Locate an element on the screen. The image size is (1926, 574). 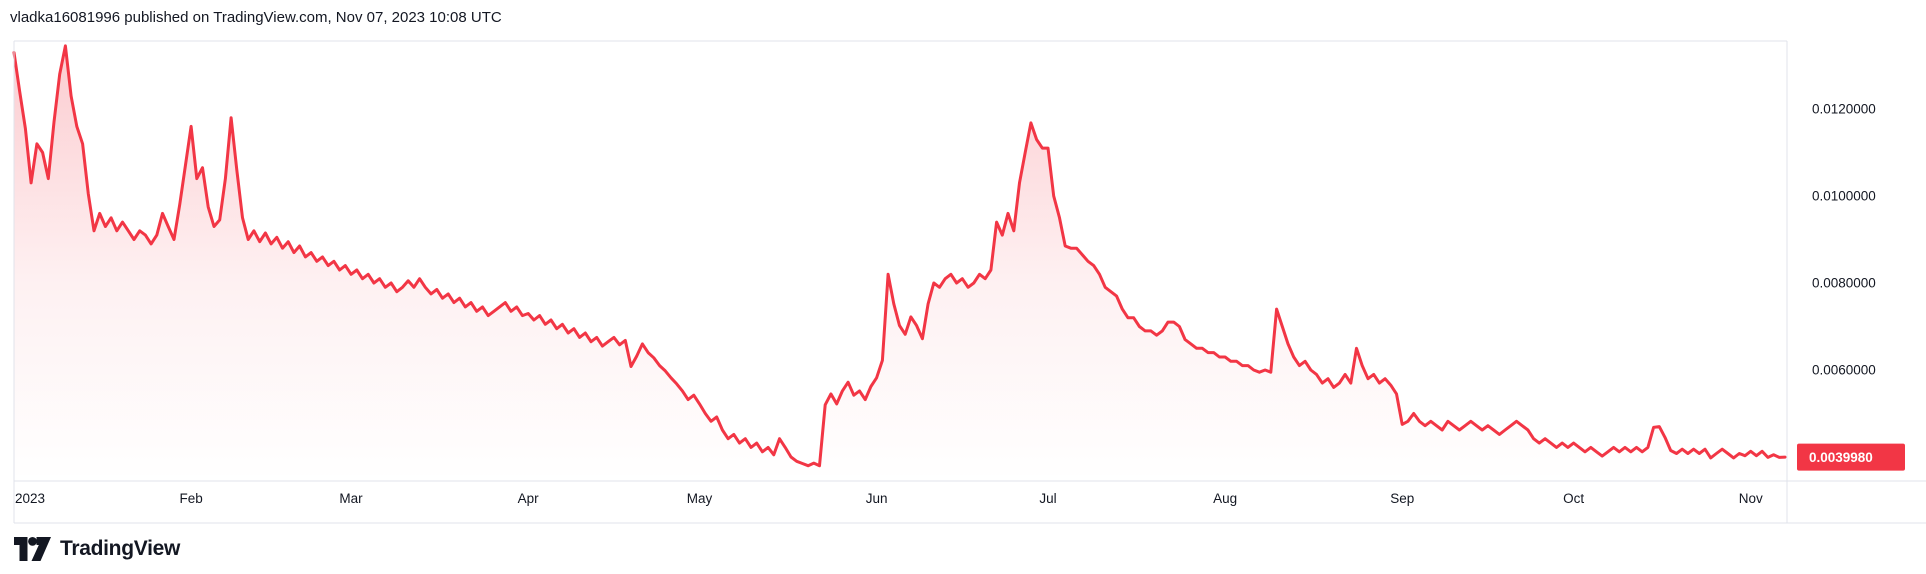
x-axis-label-jun: Jun is located at coordinates (877, 498).